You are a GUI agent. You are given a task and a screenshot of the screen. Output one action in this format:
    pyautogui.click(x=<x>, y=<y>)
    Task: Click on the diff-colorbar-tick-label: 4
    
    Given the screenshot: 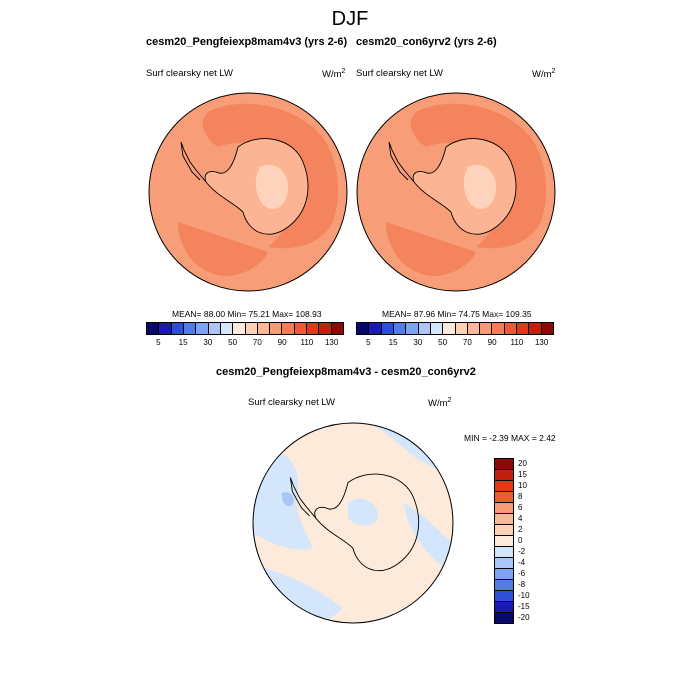 What is the action you would take?
    pyautogui.click(x=520, y=518)
    